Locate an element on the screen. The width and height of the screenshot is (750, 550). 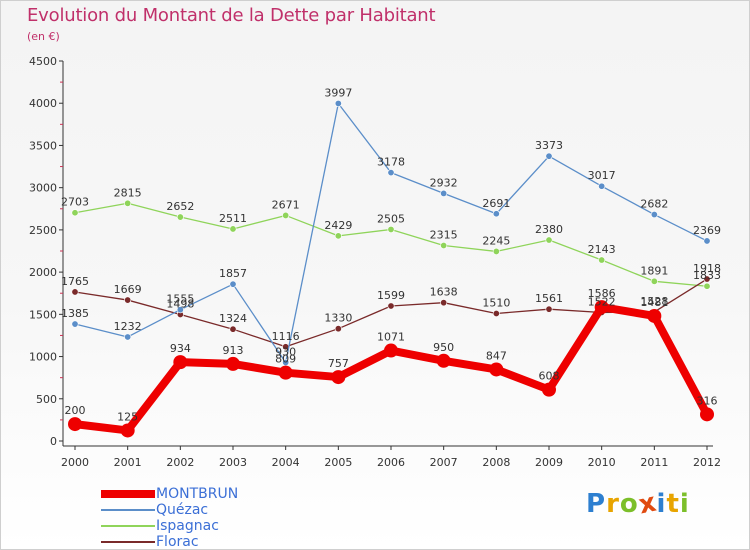
data-label: 847 is located at coordinates (496, 355).